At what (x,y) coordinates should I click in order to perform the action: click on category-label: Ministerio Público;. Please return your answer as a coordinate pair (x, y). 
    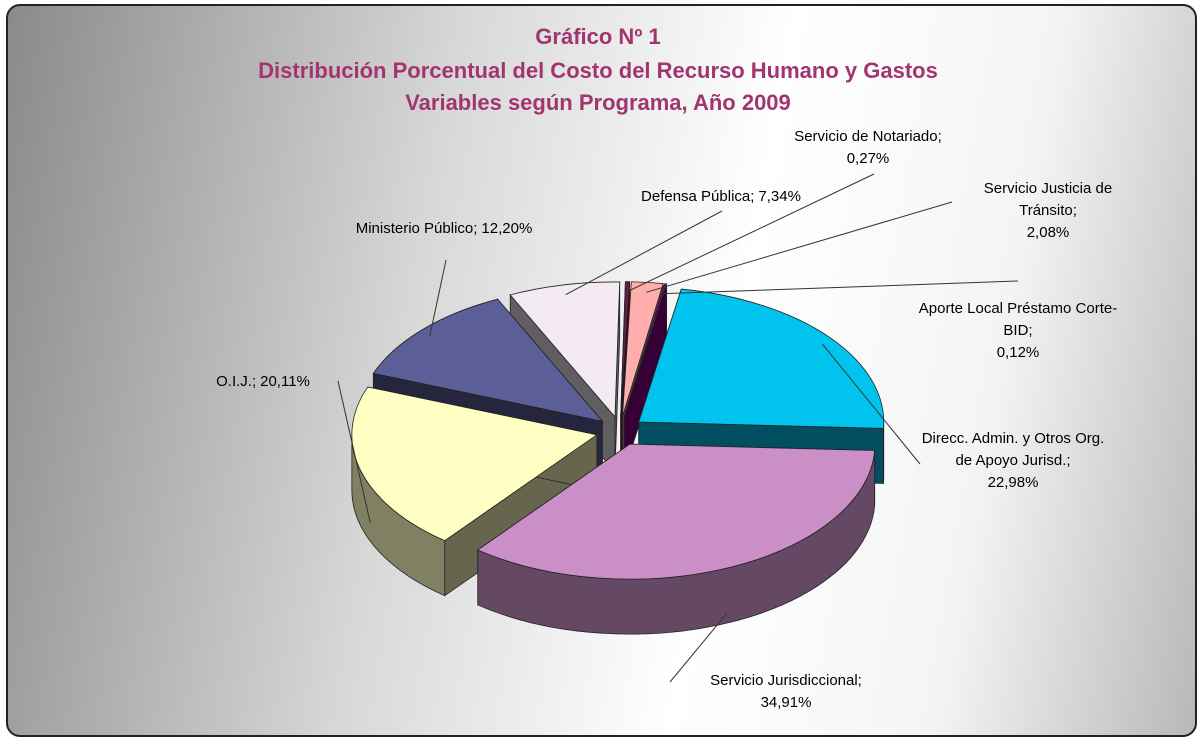
    Looking at the image, I should click on (416, 228).